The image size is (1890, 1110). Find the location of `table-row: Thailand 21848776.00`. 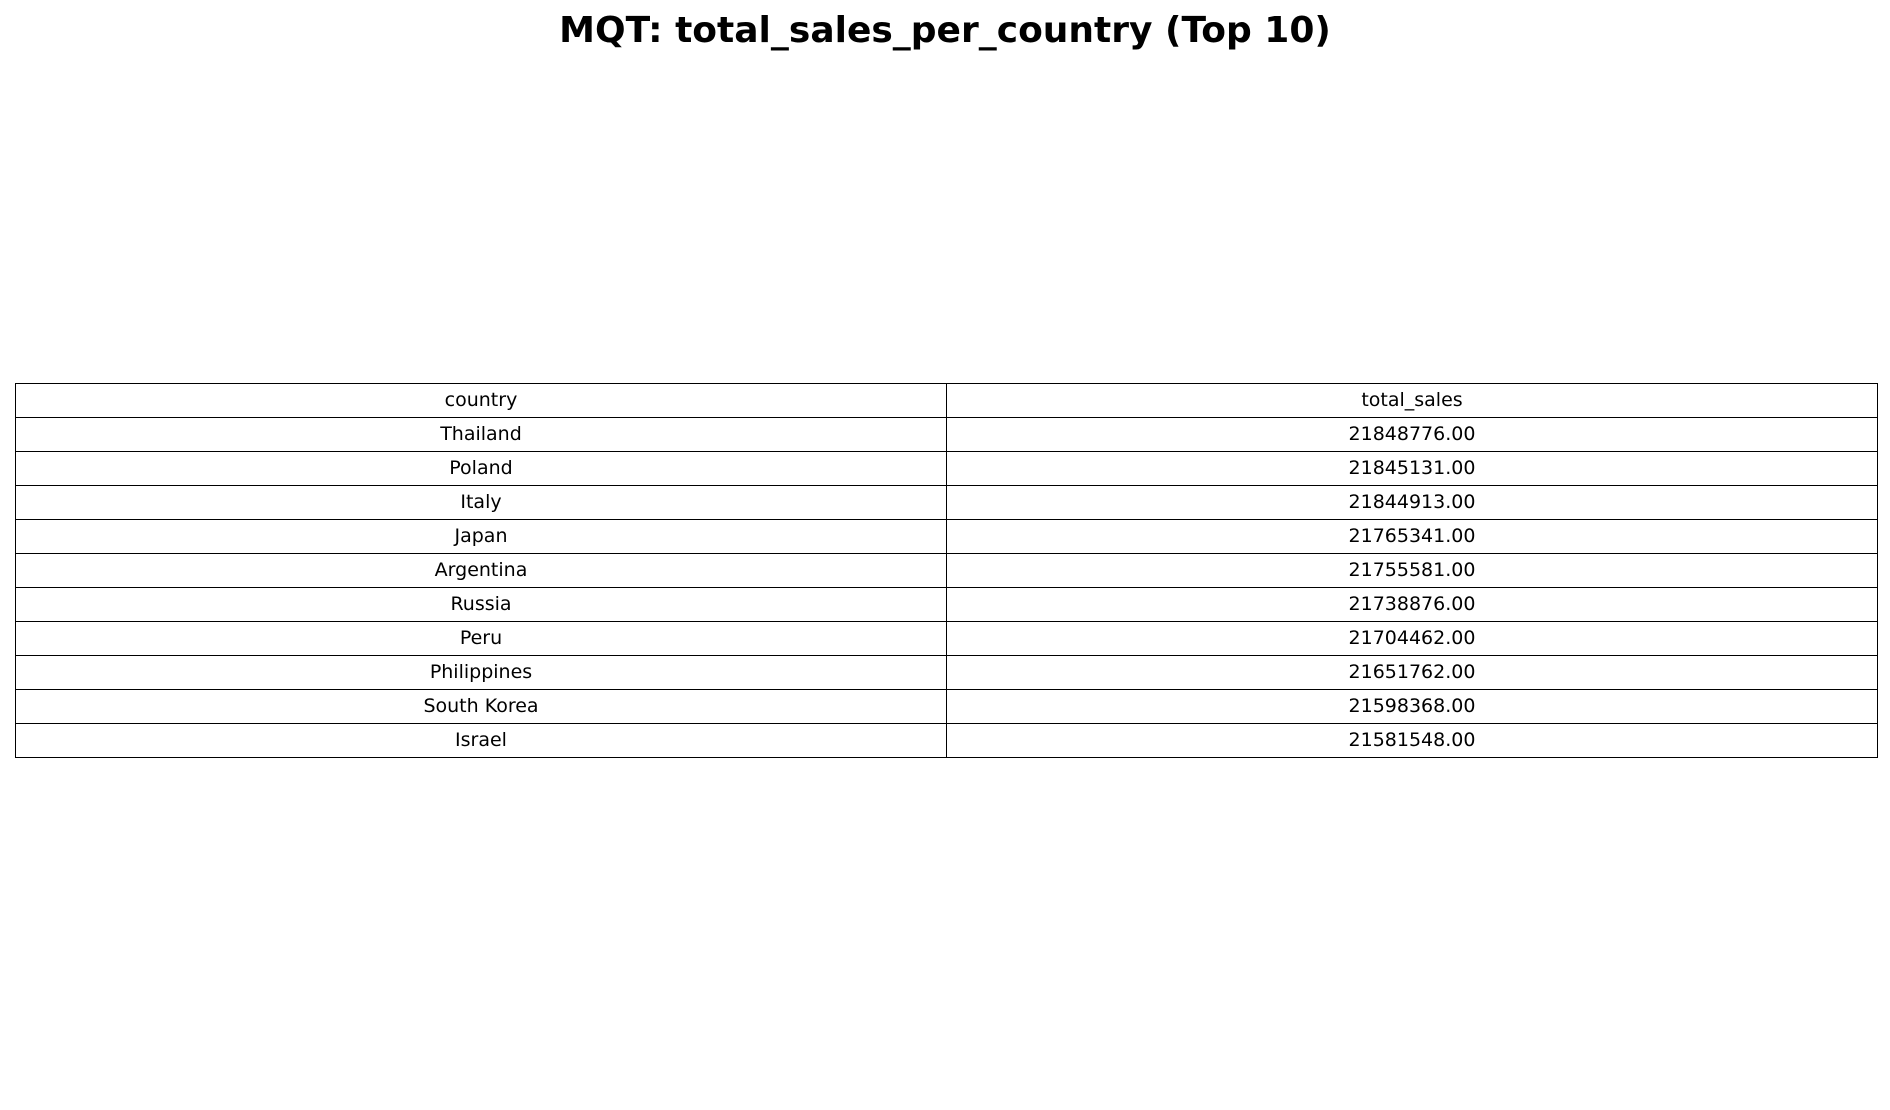

table-row: Thailand 21848776.00 is located at coordinates (946, 434).